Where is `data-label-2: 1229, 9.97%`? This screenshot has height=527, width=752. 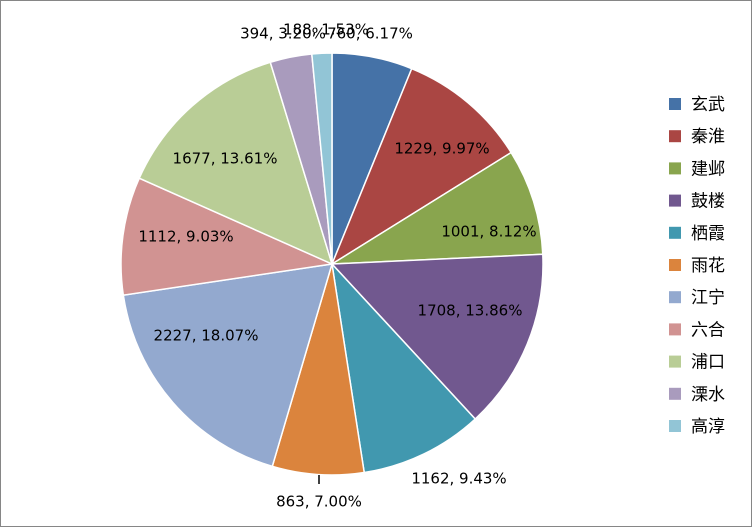
data-label-2: 1229, 9.97% is located at coordinates (441, 149).